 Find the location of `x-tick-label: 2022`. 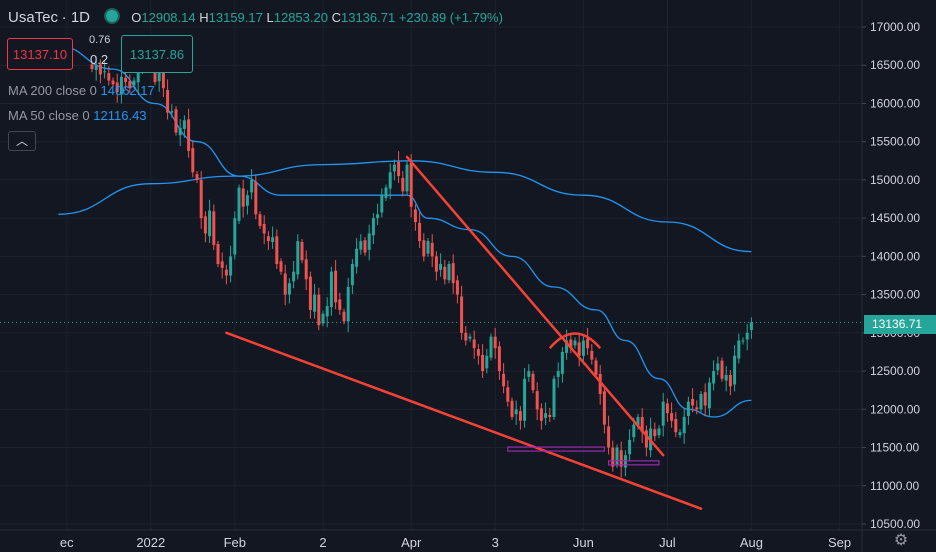

x-tick-label: 2022 is located at coordinates (150, 542).